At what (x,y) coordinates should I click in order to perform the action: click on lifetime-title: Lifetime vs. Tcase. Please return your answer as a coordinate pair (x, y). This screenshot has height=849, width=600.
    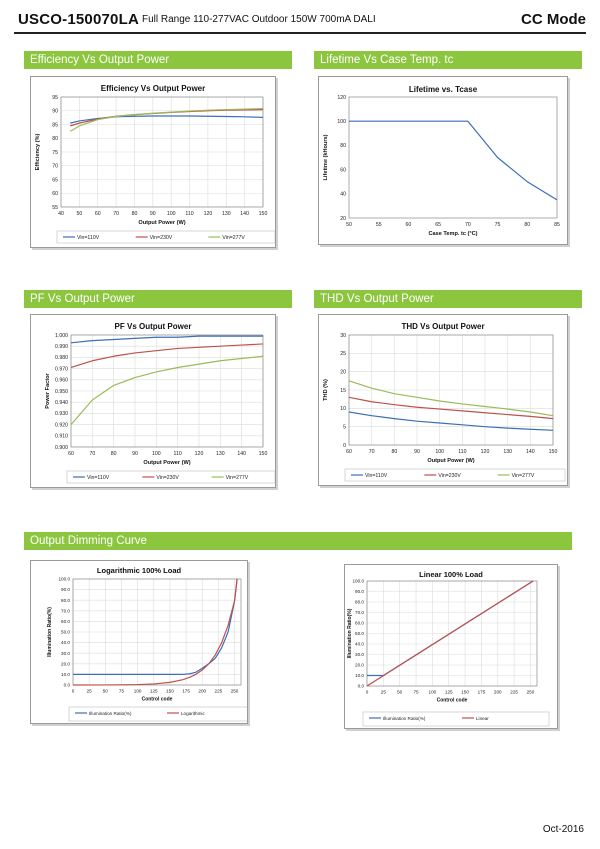
    Looking at the image, I should click on (443, 89).